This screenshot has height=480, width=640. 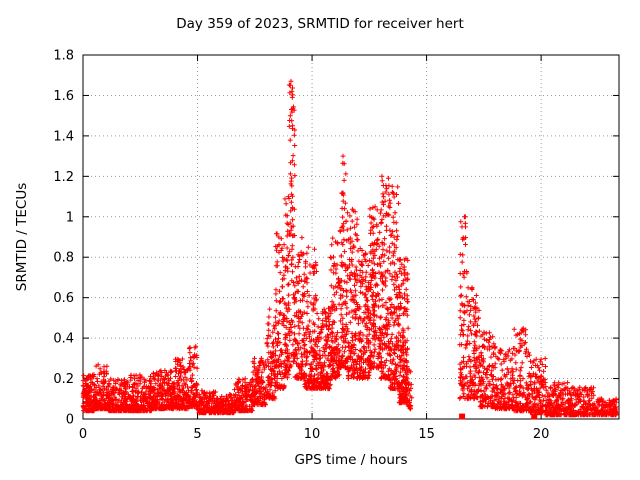 I want to click on x-tick-label: 20, so click(x=541, y=434).